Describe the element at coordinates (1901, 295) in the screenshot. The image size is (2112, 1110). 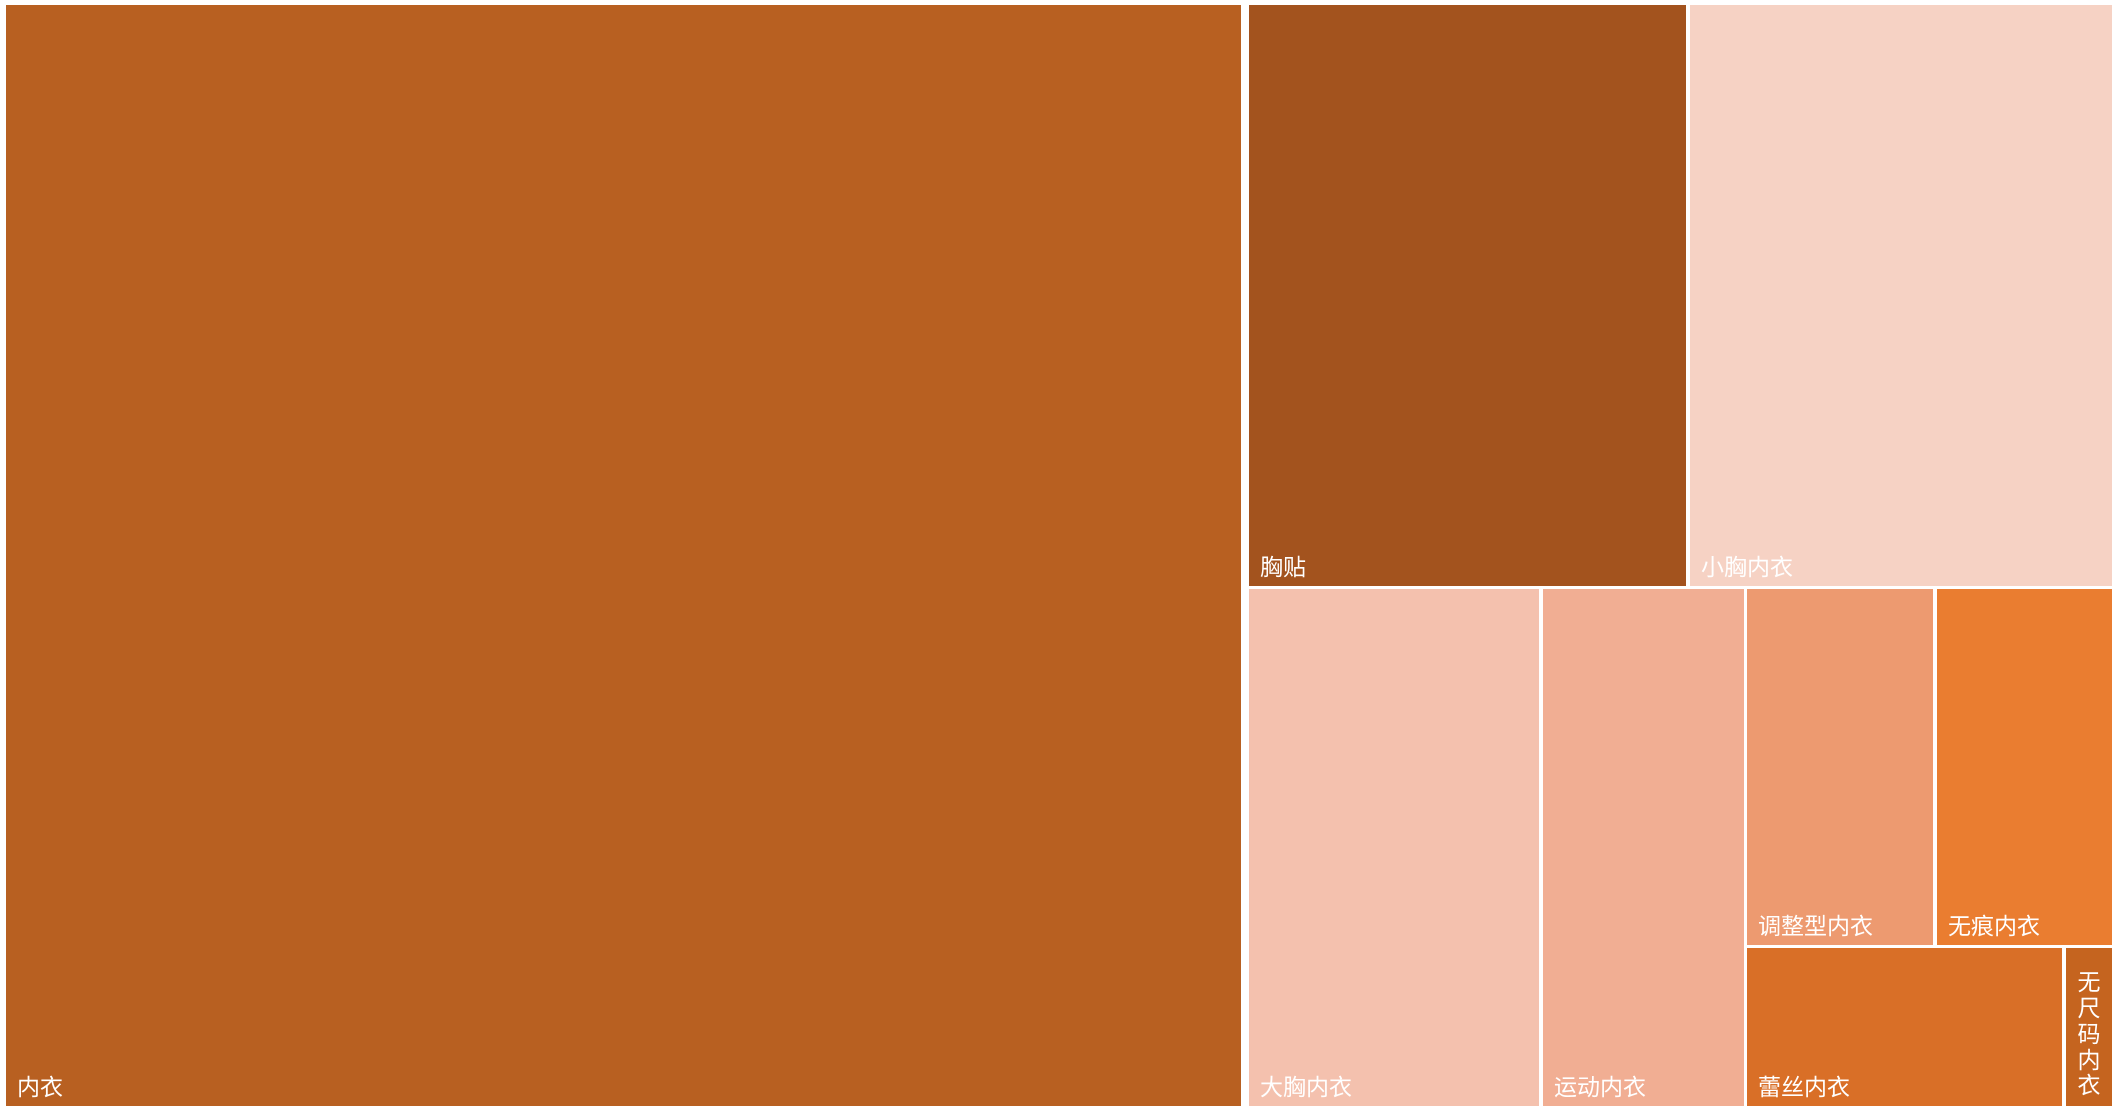
I see `treemap-tile: 小胸内衣` at that location.